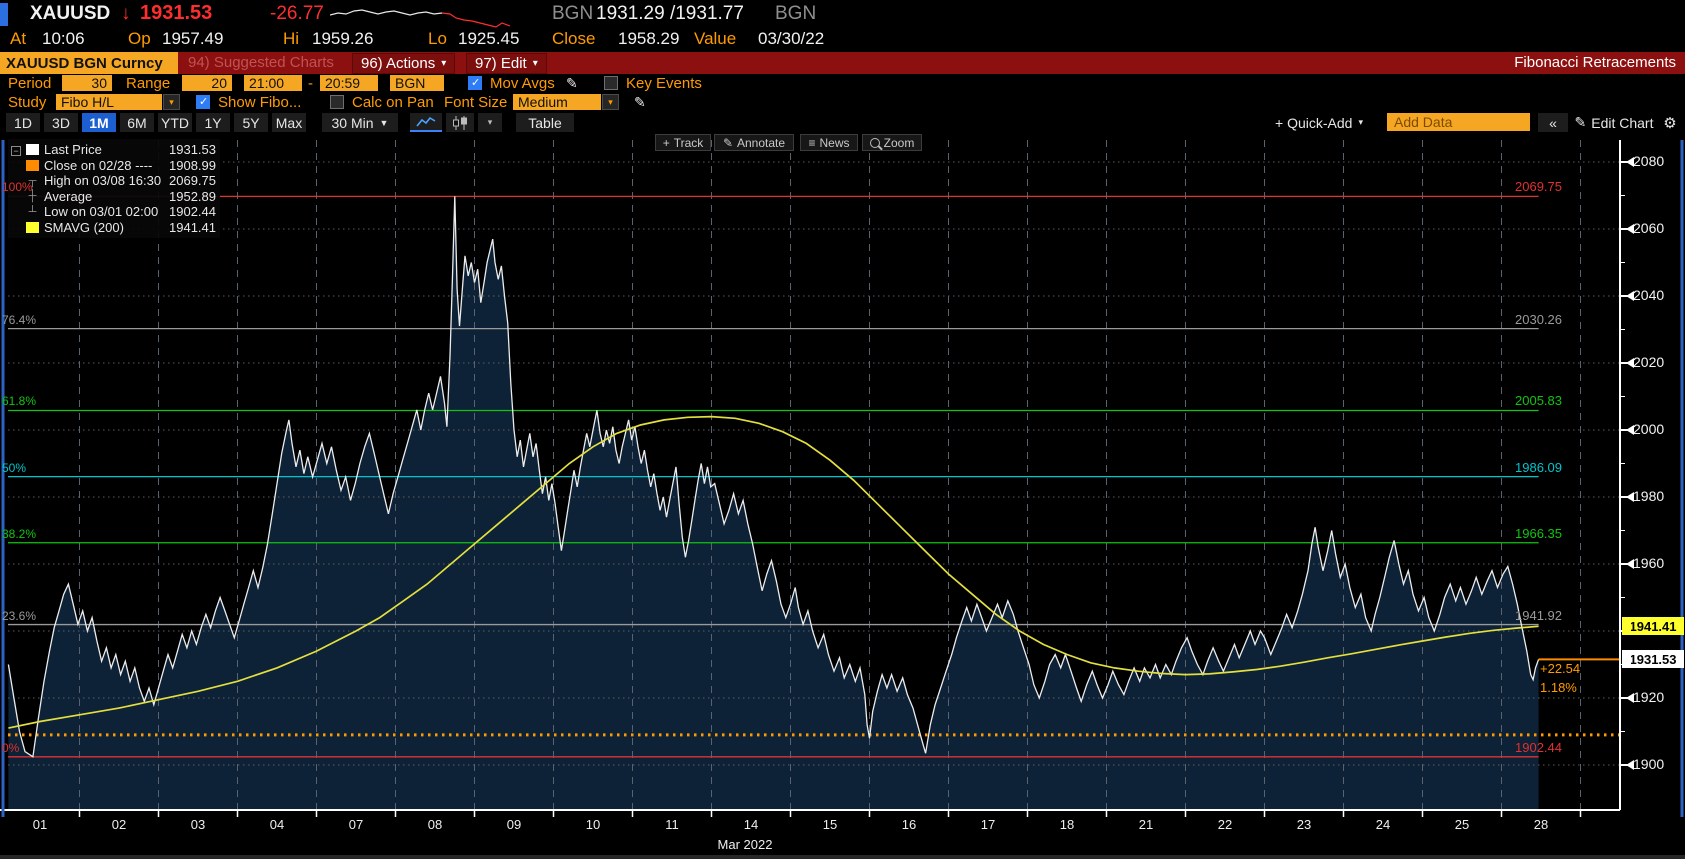  I want to click on candlestick-type-button, so click(460, 122).